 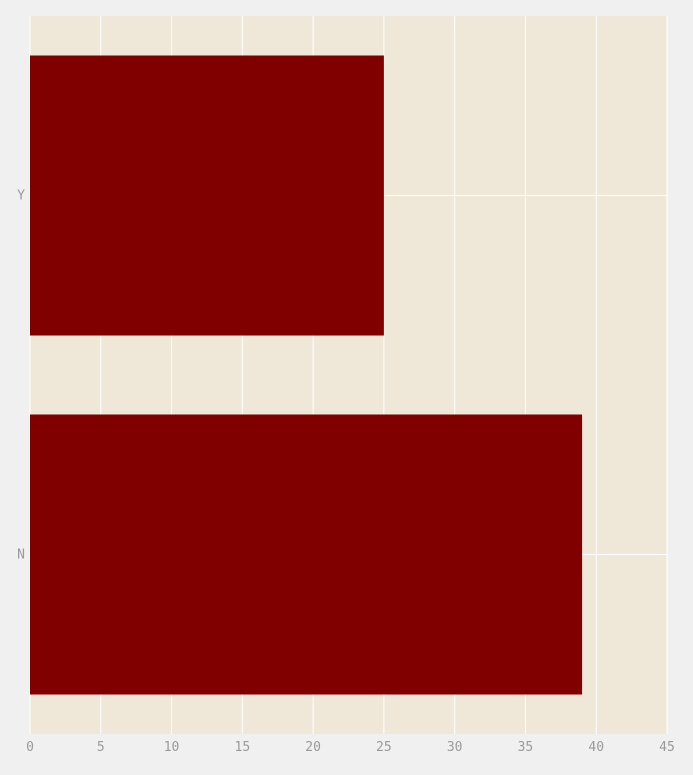 I want to click on x-tick-label-0: 0, so click(x=30, y=747).